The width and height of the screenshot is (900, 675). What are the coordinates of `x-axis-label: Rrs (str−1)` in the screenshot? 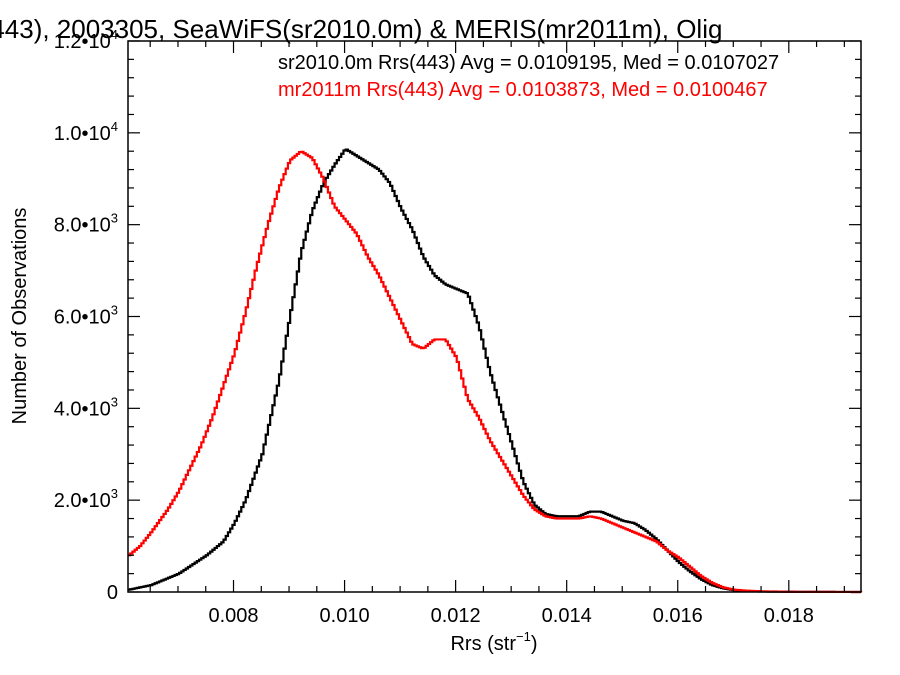 It's located at (493, 642).